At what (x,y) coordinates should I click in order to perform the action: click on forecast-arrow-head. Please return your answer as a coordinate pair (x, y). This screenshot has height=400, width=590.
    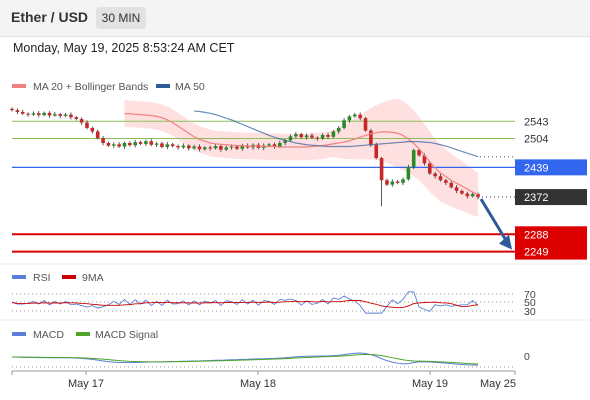
    Looking at the image, I should click on (505, 242).